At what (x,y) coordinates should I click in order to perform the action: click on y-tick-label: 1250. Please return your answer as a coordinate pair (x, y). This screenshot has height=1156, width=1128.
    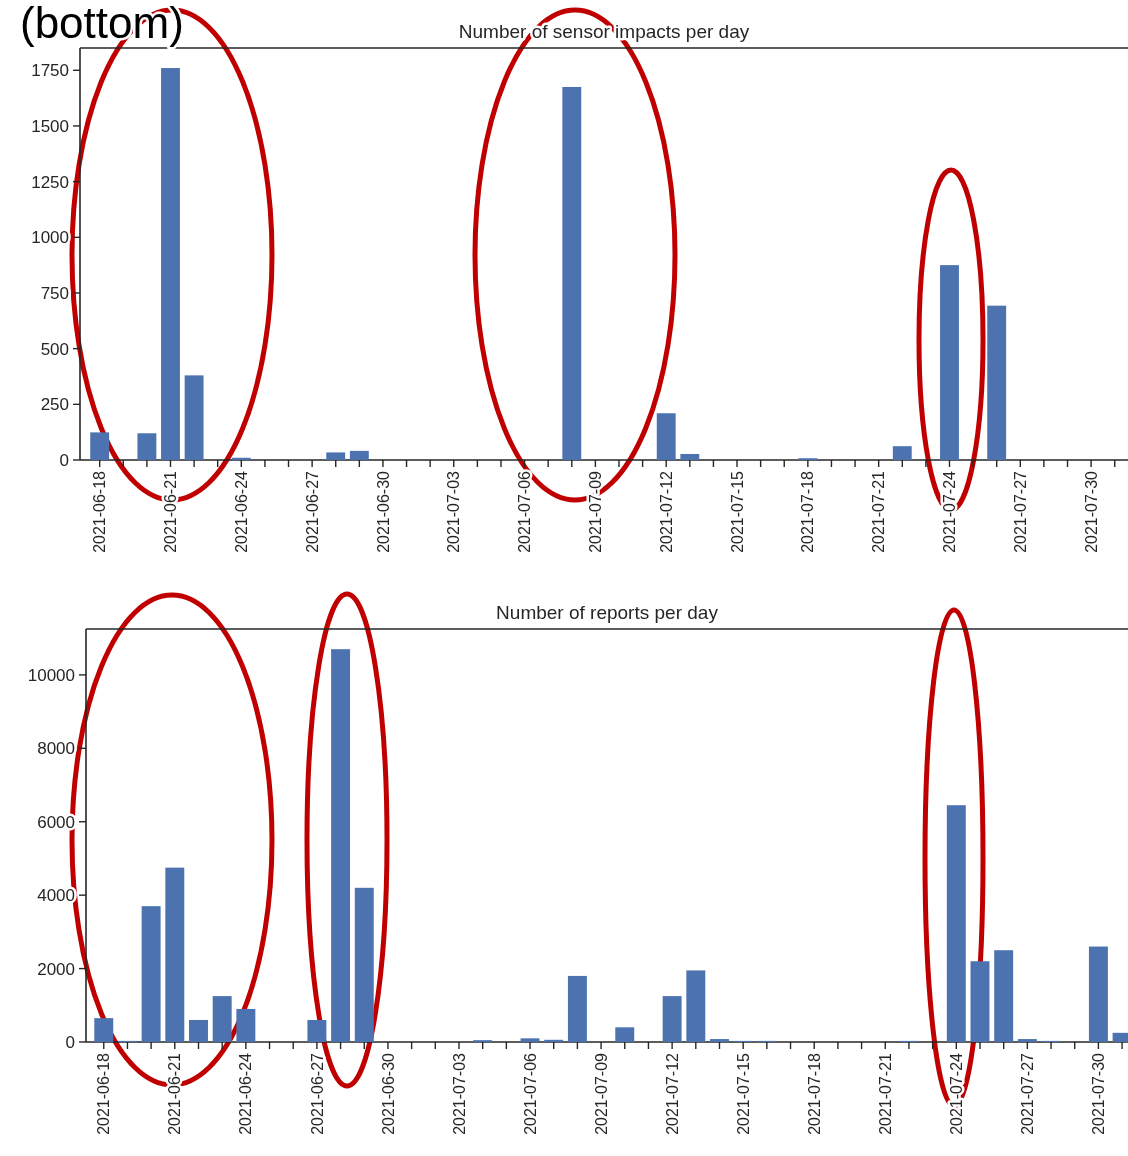
    Looking at the image, I should click on (50, 182).